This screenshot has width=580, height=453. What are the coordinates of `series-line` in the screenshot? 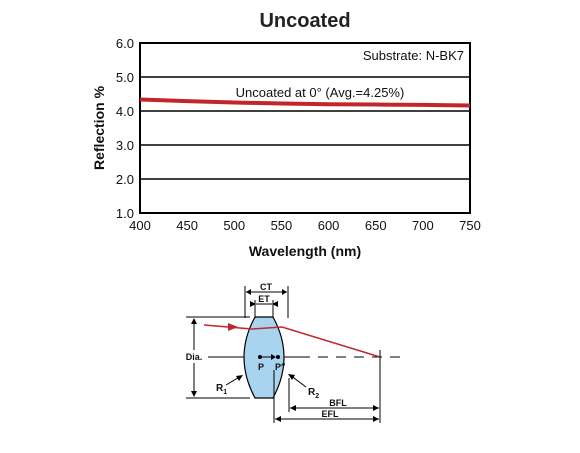 It's located at (305, 102).